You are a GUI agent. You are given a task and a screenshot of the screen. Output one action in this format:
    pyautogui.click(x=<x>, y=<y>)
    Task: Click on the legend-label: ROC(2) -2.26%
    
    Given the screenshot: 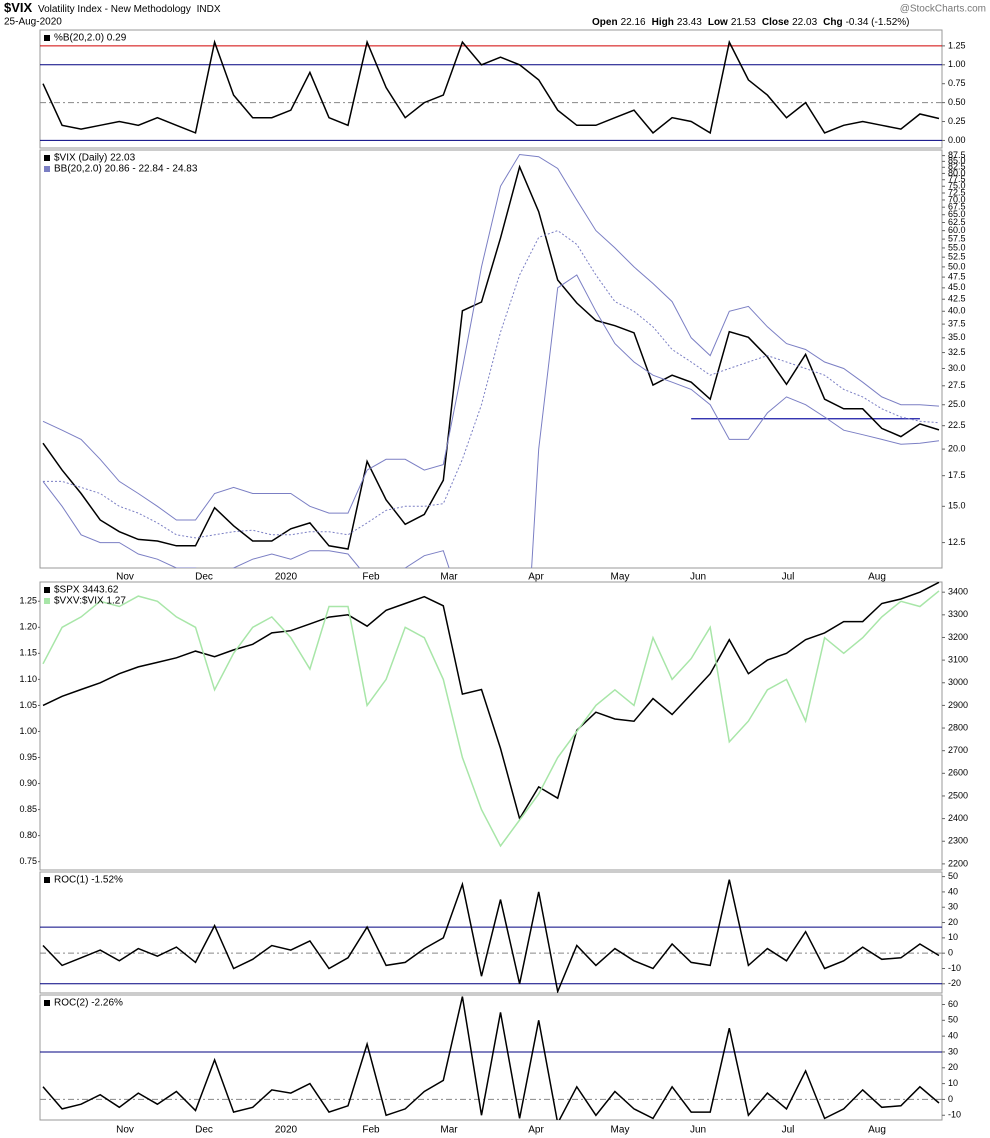 What is the action you would take?
    pyautogui.click(x=88, y=1003)
    